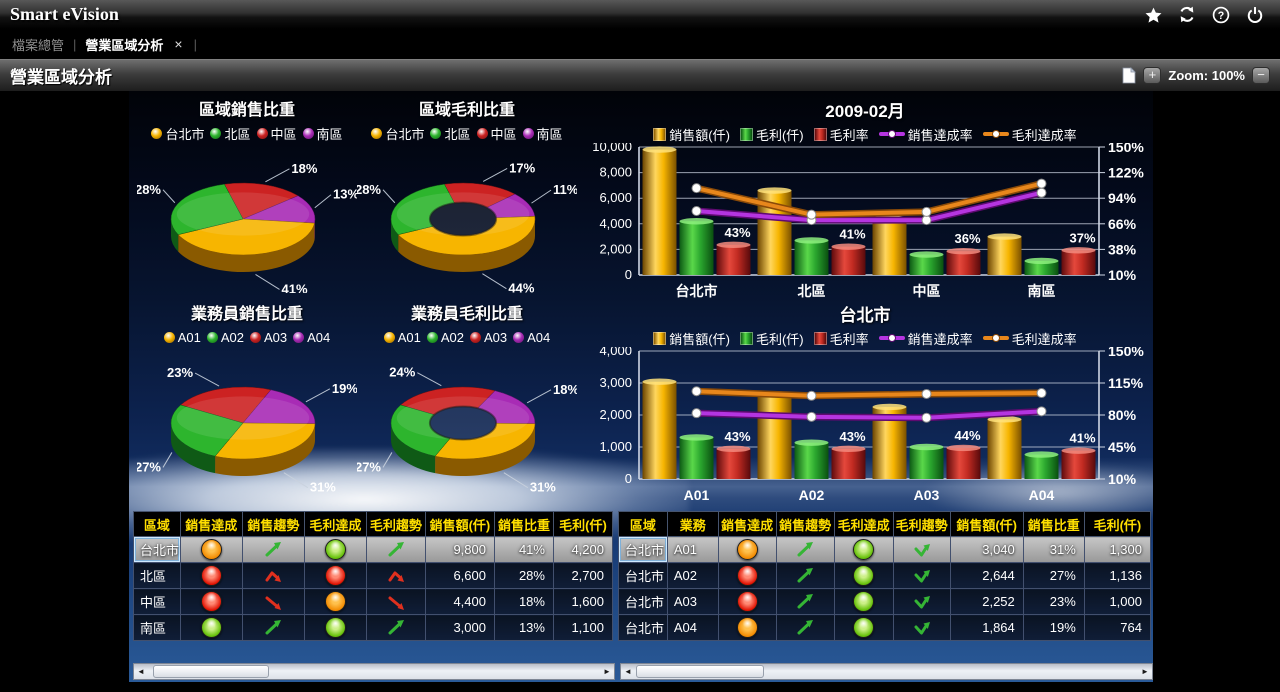  Describe the element at coordinates (1153, 15) in the screenshot. I see `favorite-star-icon` at that location.